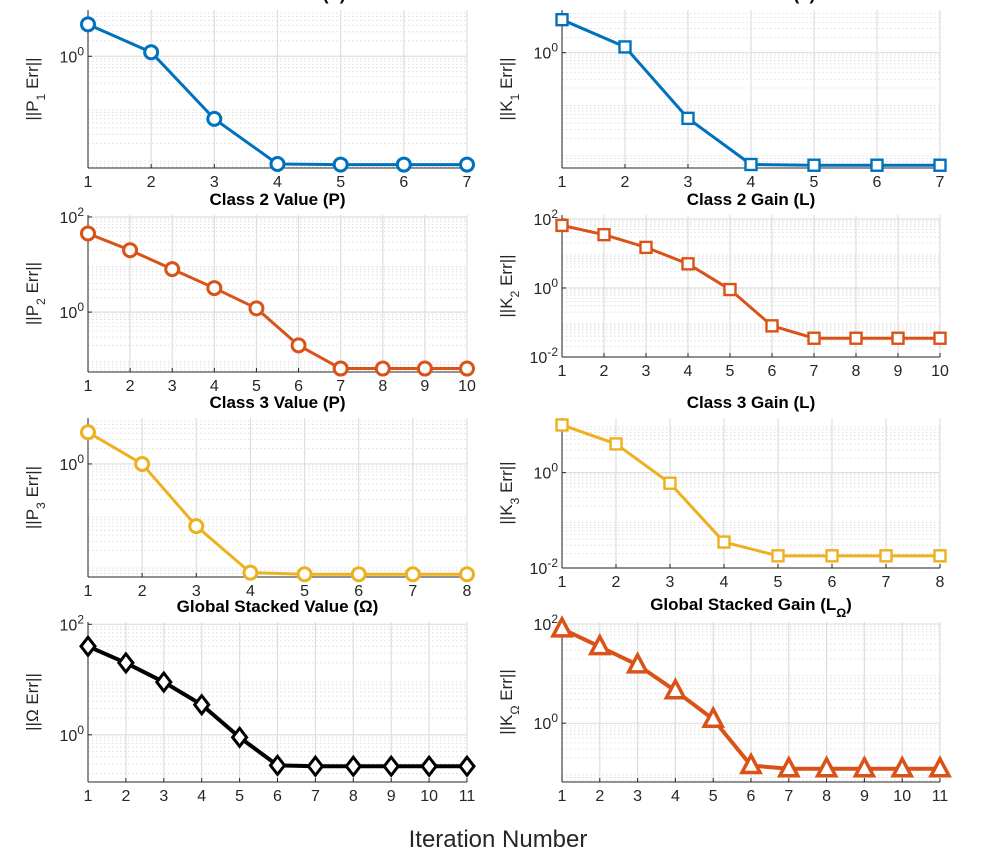  What do you see at coordinates (751, 2) in the screenshot?
I see `chart-title: Class 1 Gain (L)` at bounding box center [751, 2].